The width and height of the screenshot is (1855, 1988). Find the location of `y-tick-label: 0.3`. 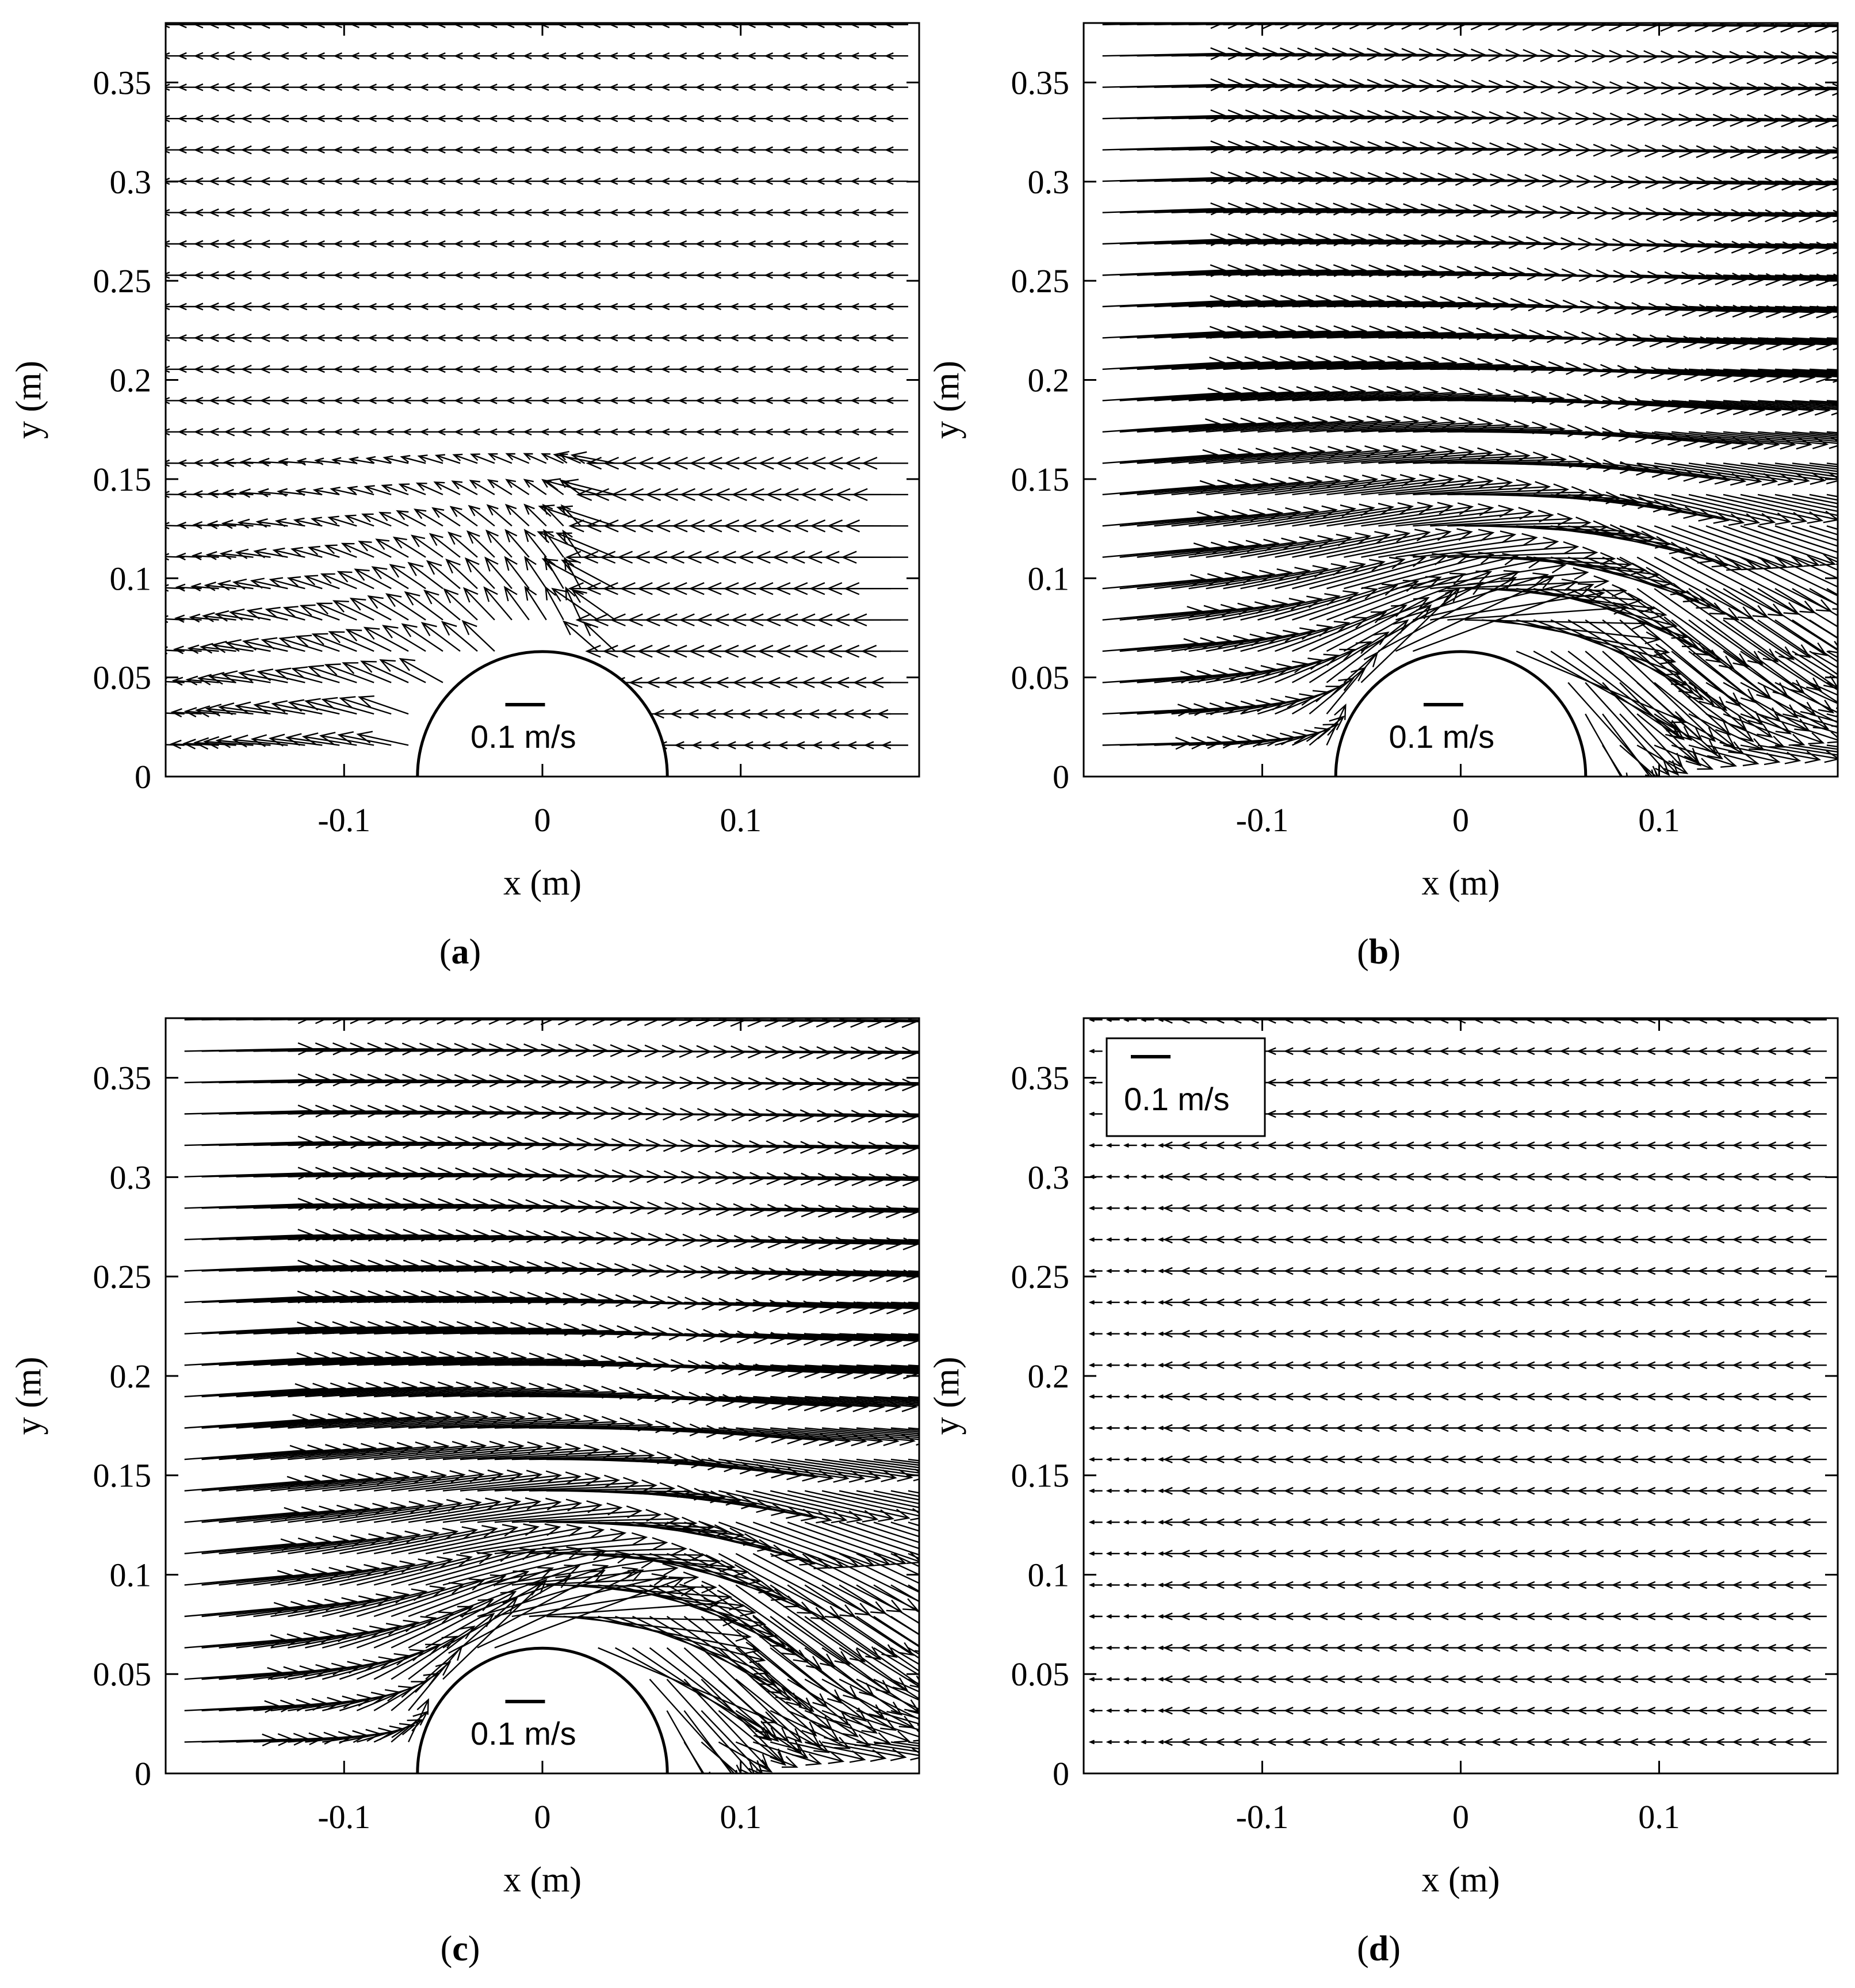

y-tick-label: 0.3 is located at coordinates (1049, 182).